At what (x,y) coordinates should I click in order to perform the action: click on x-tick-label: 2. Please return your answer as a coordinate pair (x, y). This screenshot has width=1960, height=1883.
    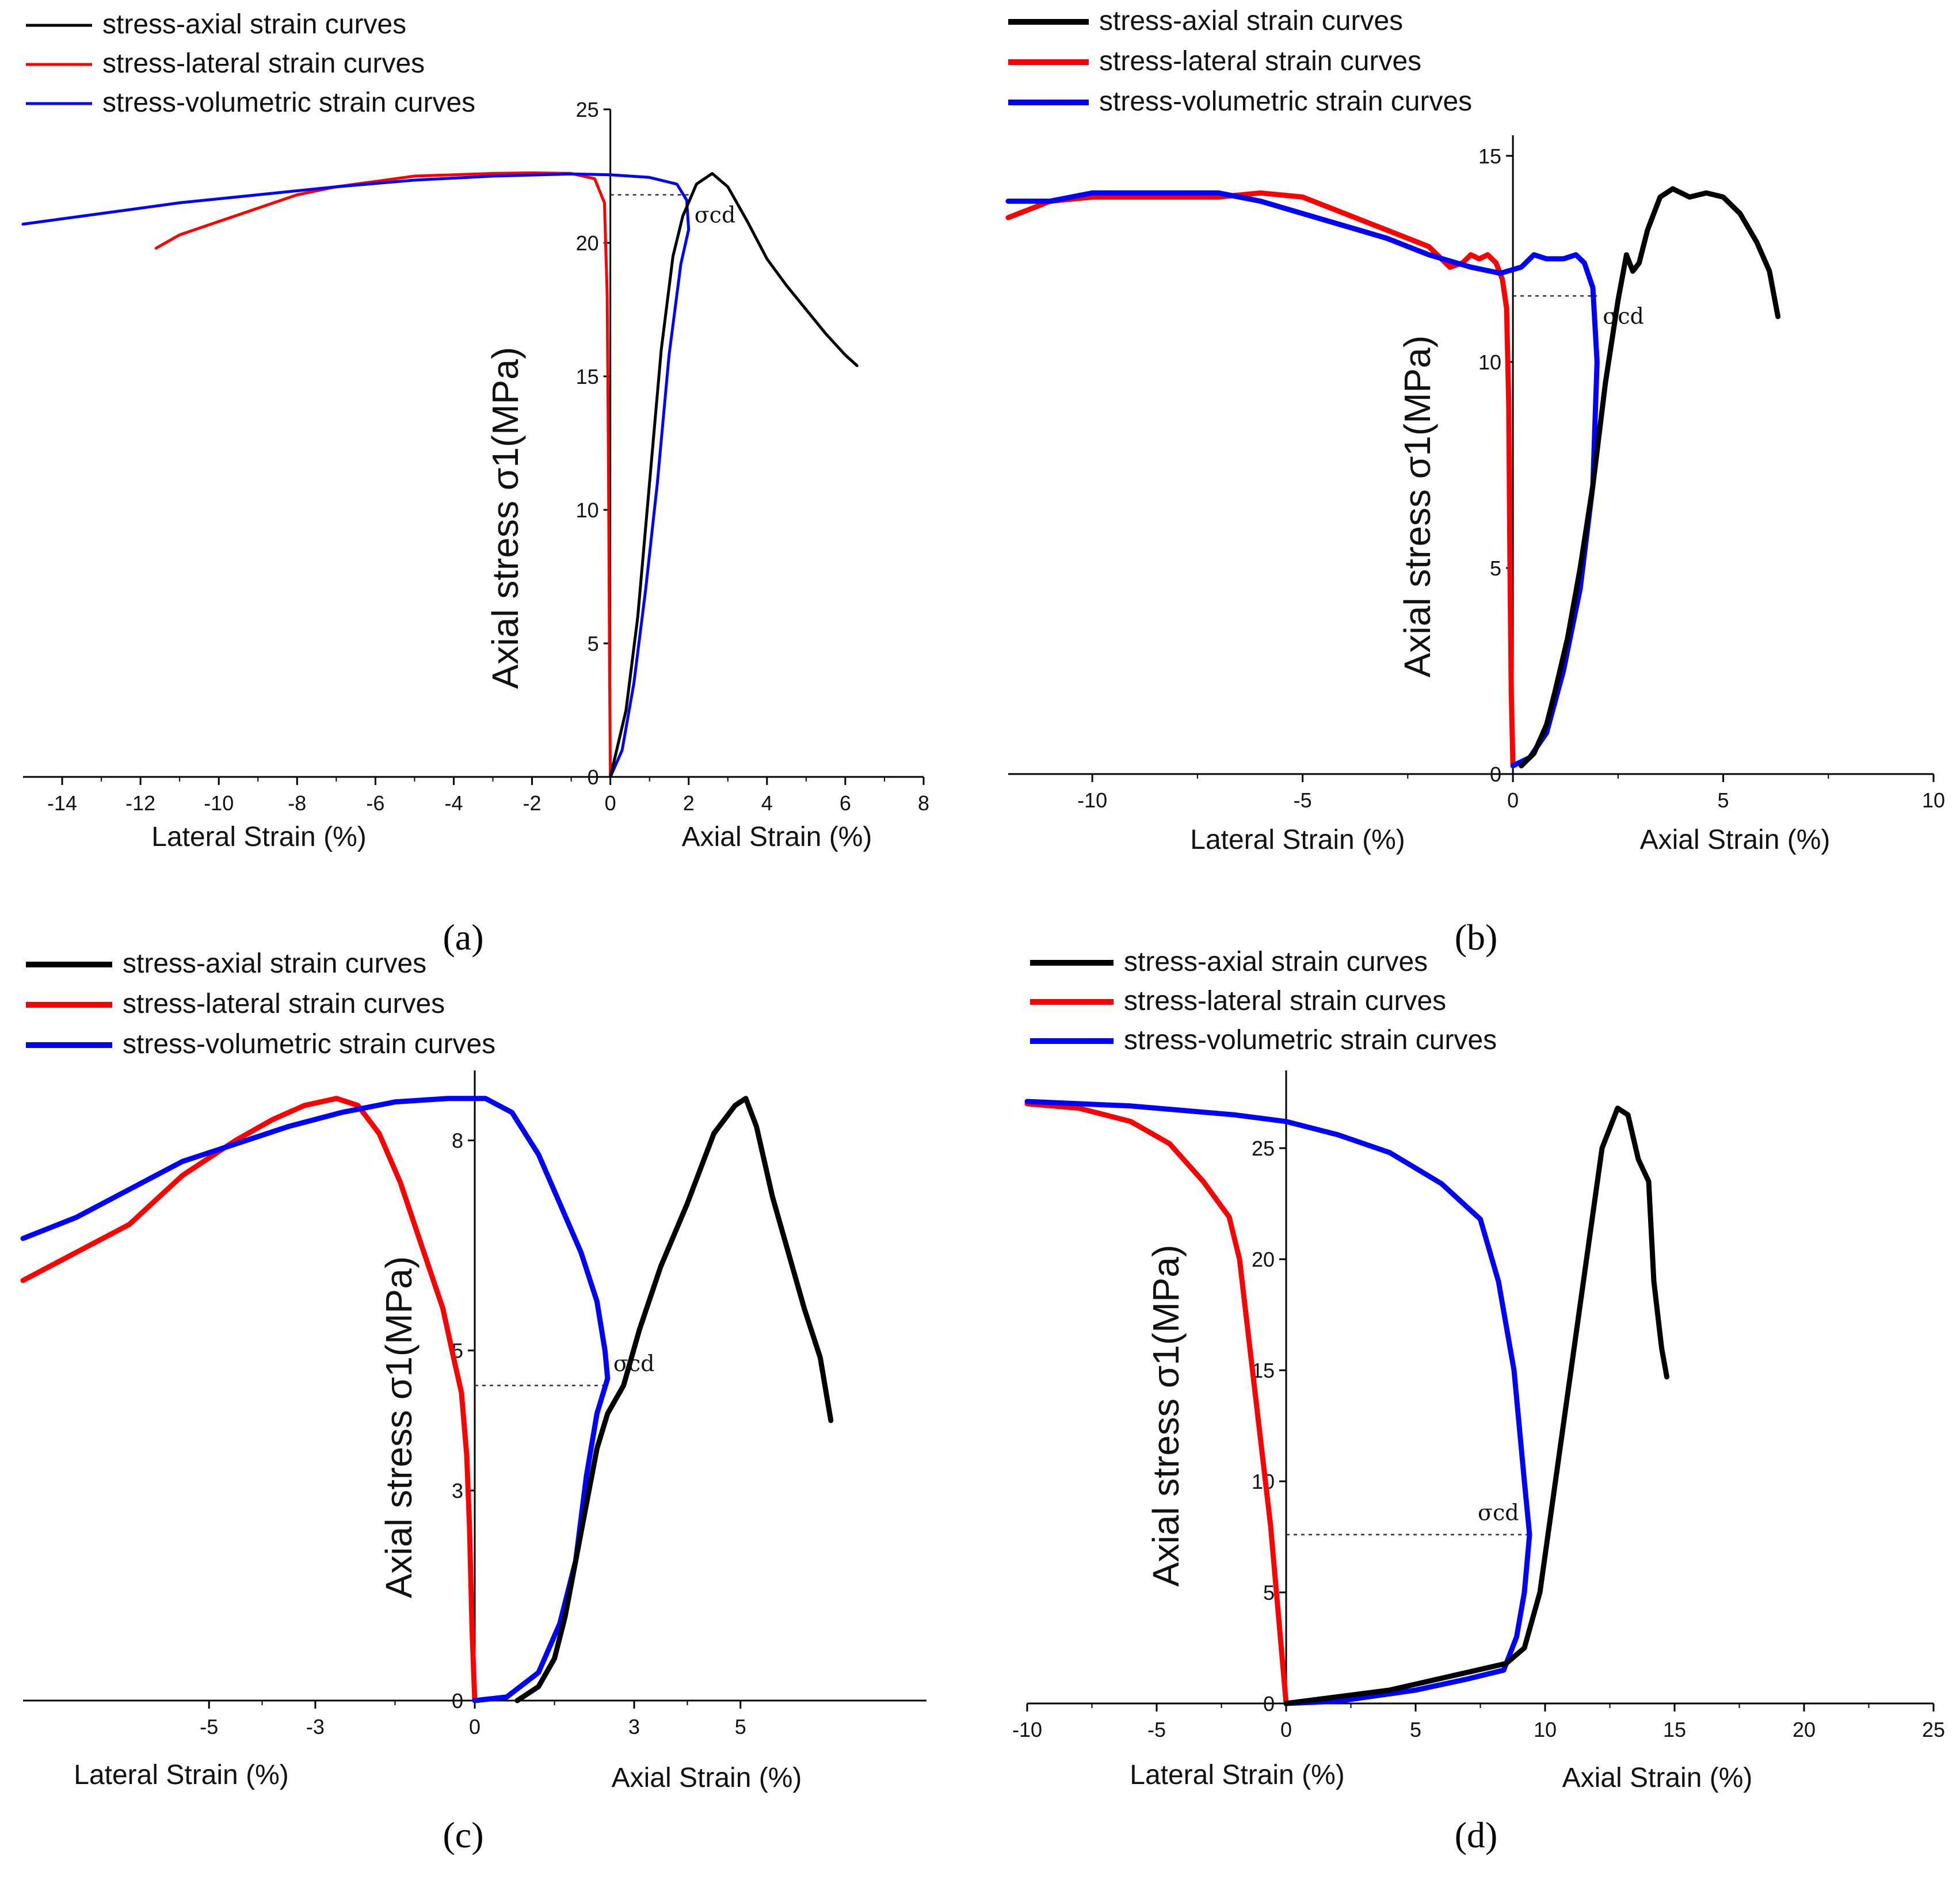
    Looking at the image, I should click on (689, 803).